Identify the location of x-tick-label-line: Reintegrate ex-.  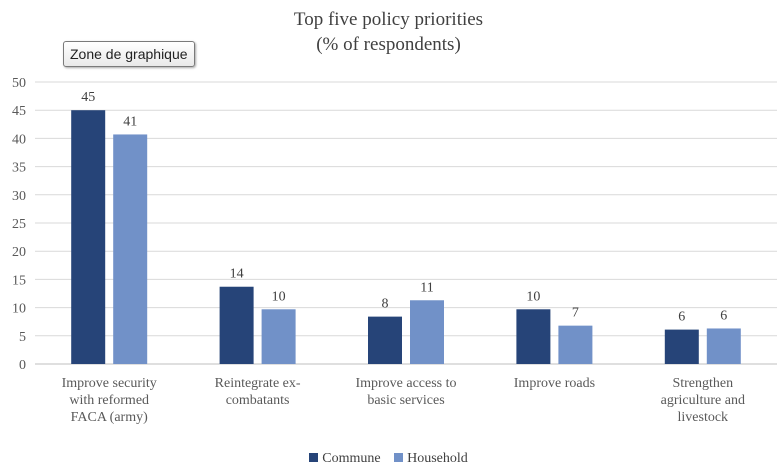
(258, 383).